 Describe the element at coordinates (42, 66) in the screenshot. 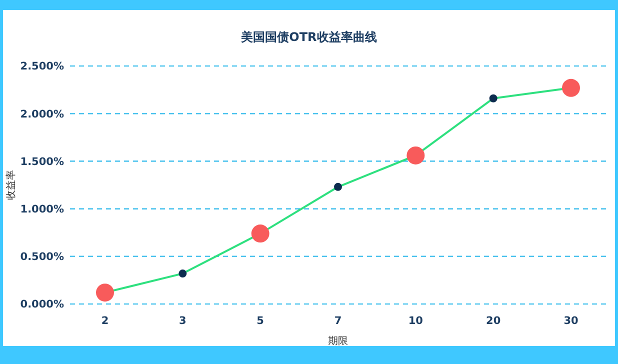

I see `y-tick-label: 2.500%` at that location.